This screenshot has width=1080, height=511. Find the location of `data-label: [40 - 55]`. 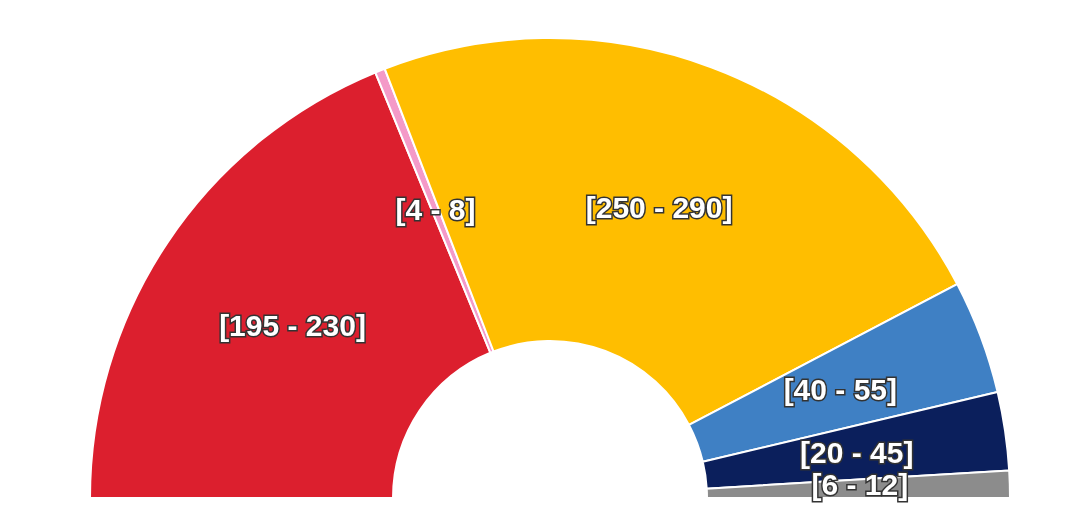

data-label: [40 - 55] is located at coordinates (840, 389).